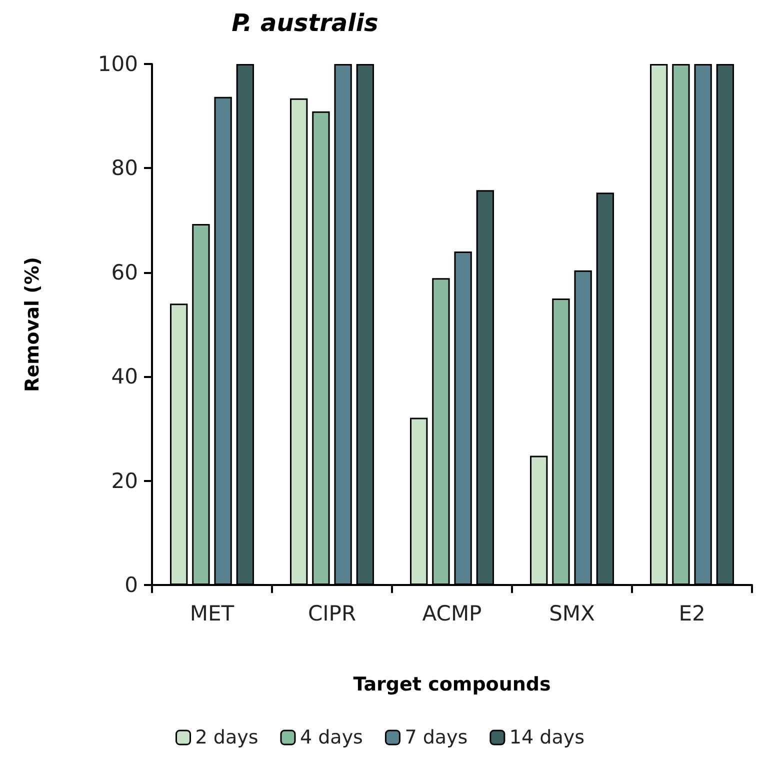 Image resolution: width=760 pixels, height=760 pixels. What do you see at coordinates (547, 737) in the screenshot?
I see `legend-label: 14 days` at bounding box center [547, 737].